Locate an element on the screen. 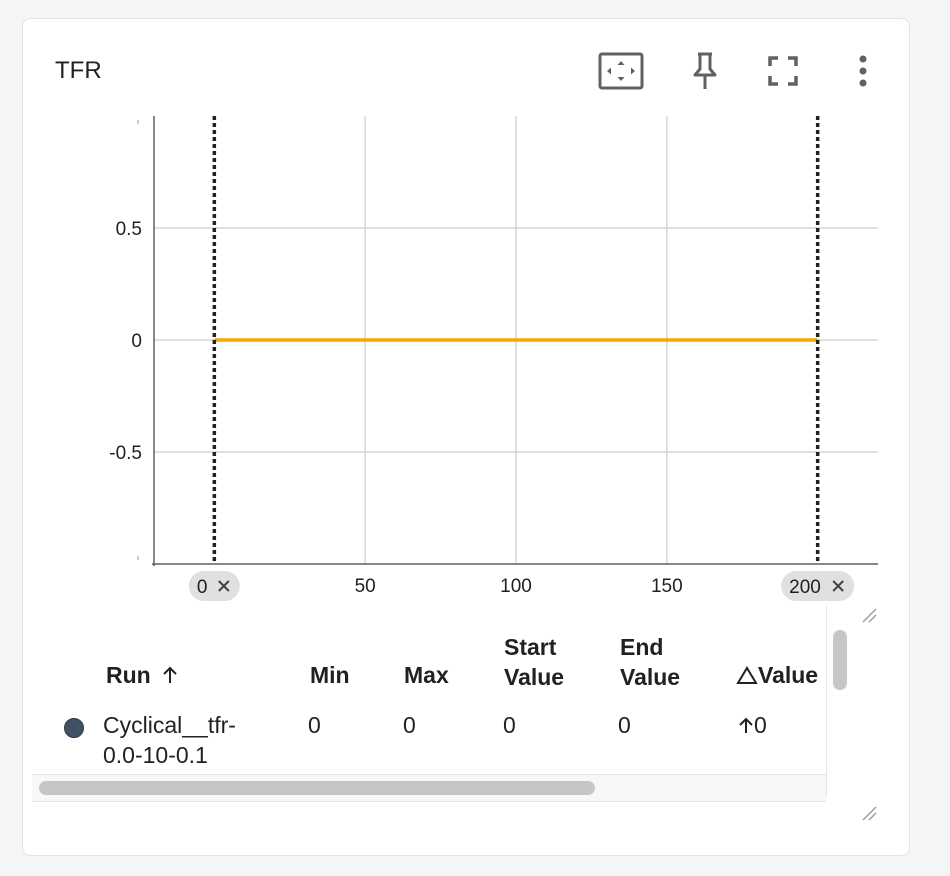 The height and width of the screenshot is (876, 950). col-header-run: Run is located at coordinates (142, 675).